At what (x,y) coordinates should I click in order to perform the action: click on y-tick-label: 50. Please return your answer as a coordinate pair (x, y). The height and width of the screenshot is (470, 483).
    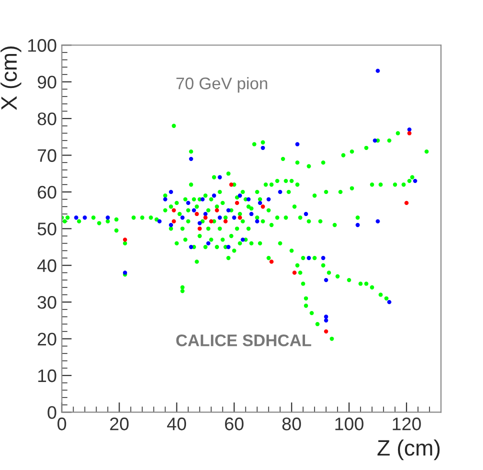
    Looking at the image, I should click on (47, 229).